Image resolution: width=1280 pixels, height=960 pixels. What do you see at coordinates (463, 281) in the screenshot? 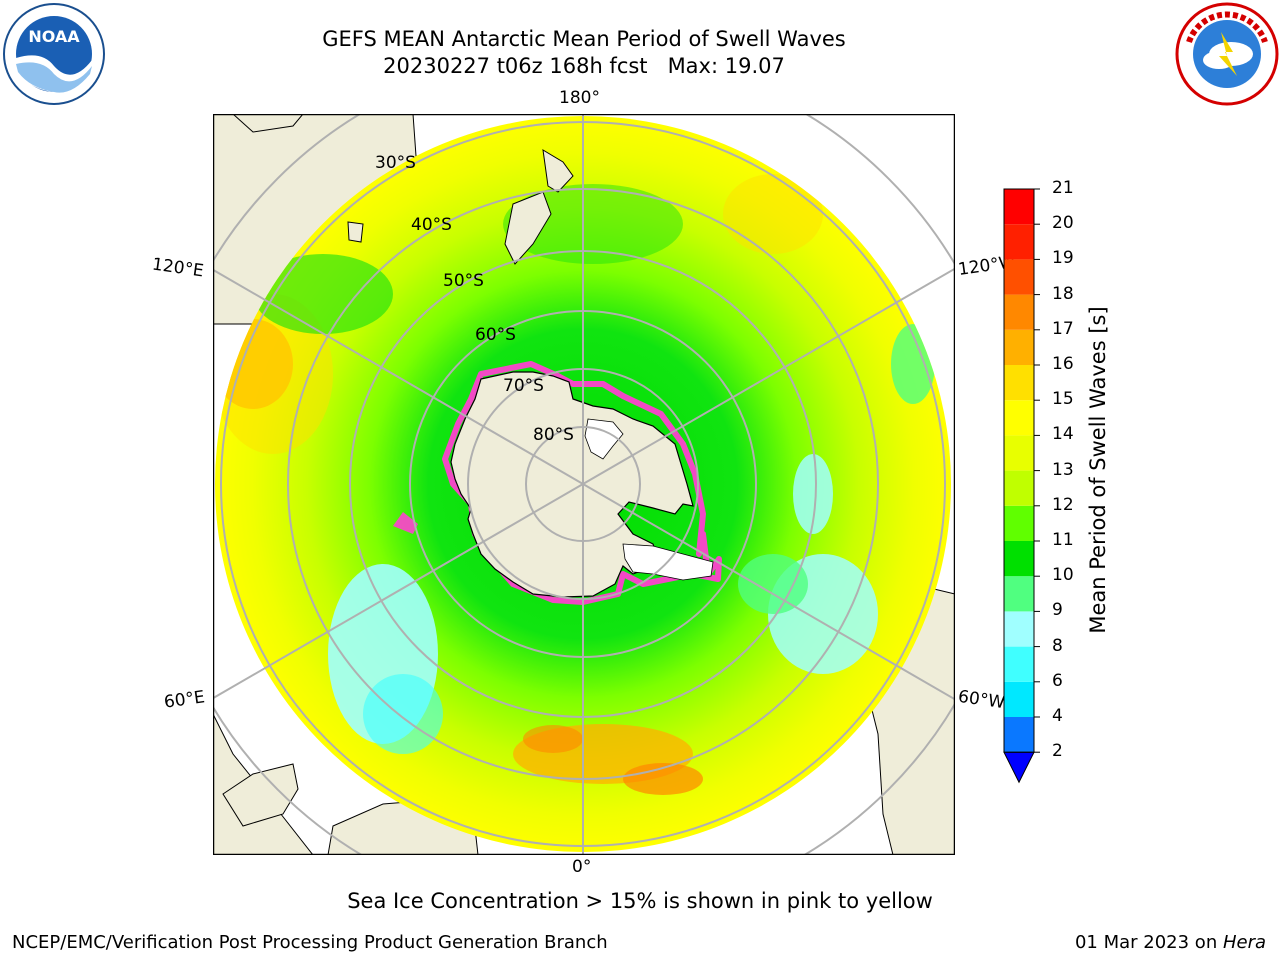
I see `lat-label-50s: 50°S` at bounding box center [463, 281].